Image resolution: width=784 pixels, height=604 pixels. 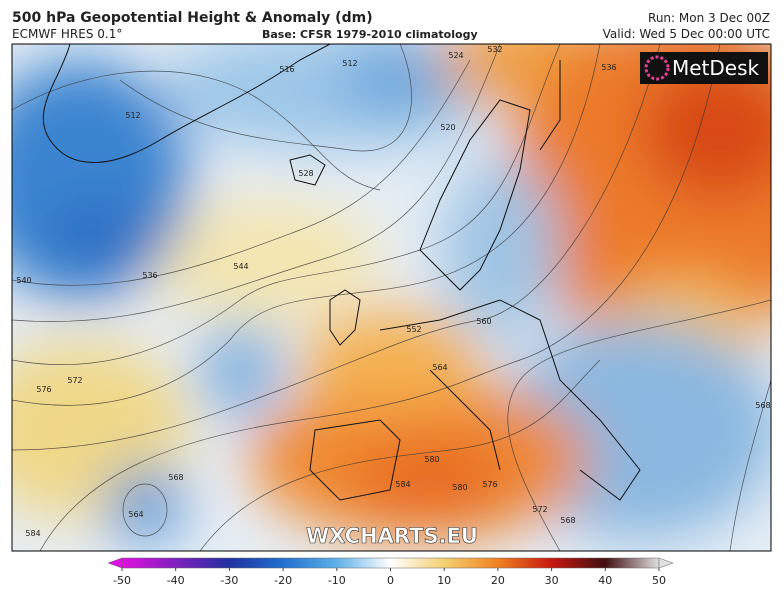 What do you see at coordinates (494, 49) in the screenshot?
I see `contour-label: 532` at bounding box center [494, 49].